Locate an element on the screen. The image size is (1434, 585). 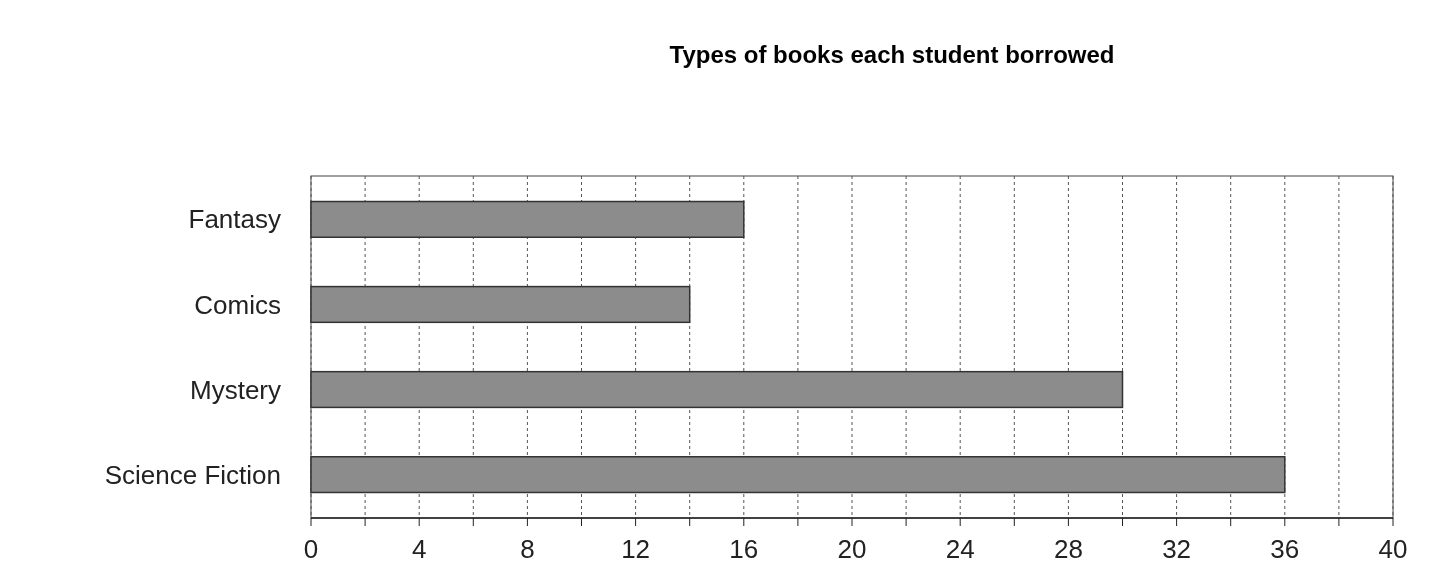
y-tick-label: Mystery is located at coordinates (235, 389).